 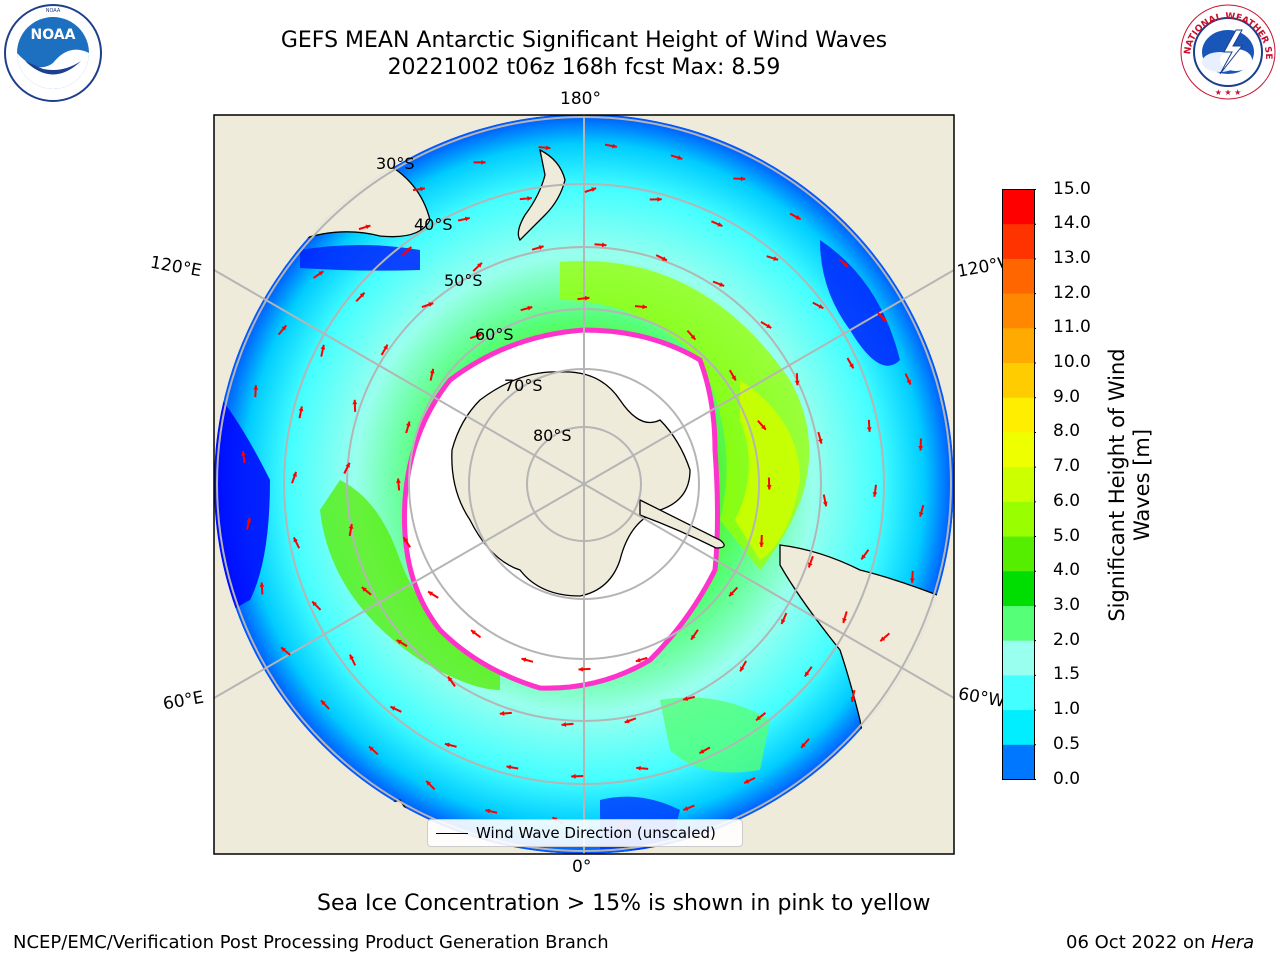 I want to click on lon-label-180: 180°, so click(x=580, y=99).